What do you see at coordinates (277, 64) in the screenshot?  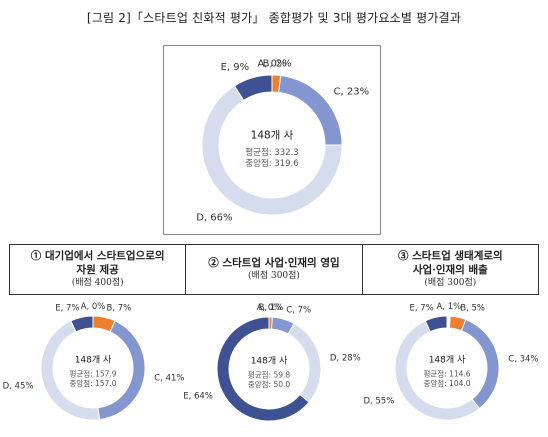 I see `slice-label-b: B, 2%` at bounding box center [277, 64].